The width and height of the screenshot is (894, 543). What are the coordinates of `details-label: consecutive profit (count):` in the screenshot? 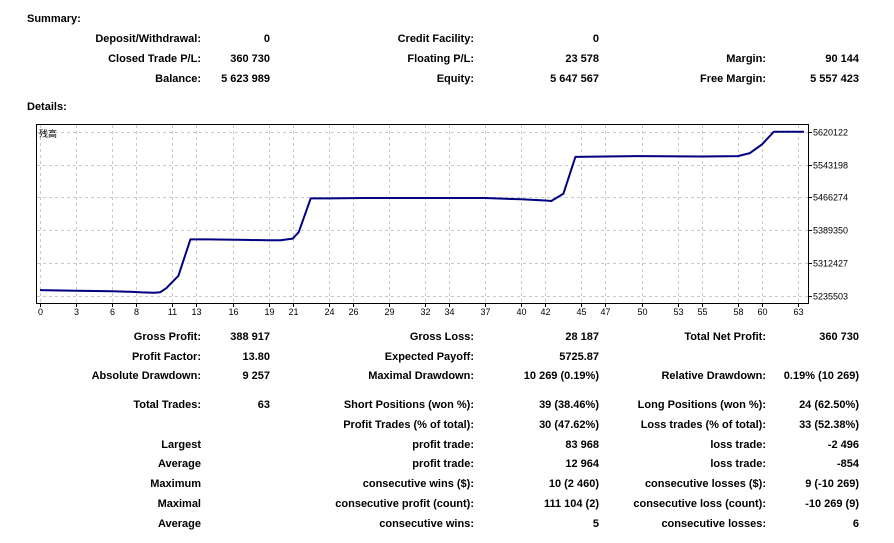 It's located at (404, 504).